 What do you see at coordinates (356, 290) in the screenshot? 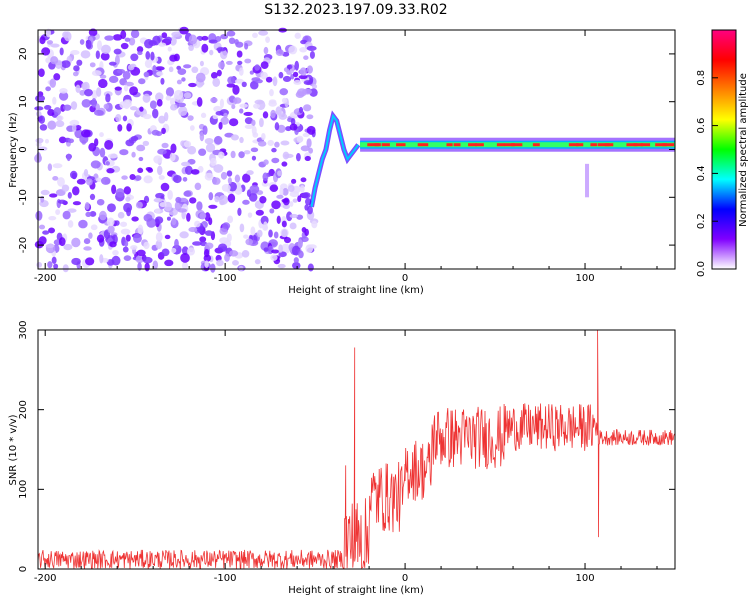
I see `spectrogram-x-label: Height of straight line (km)` at bounding box center [356, 290].